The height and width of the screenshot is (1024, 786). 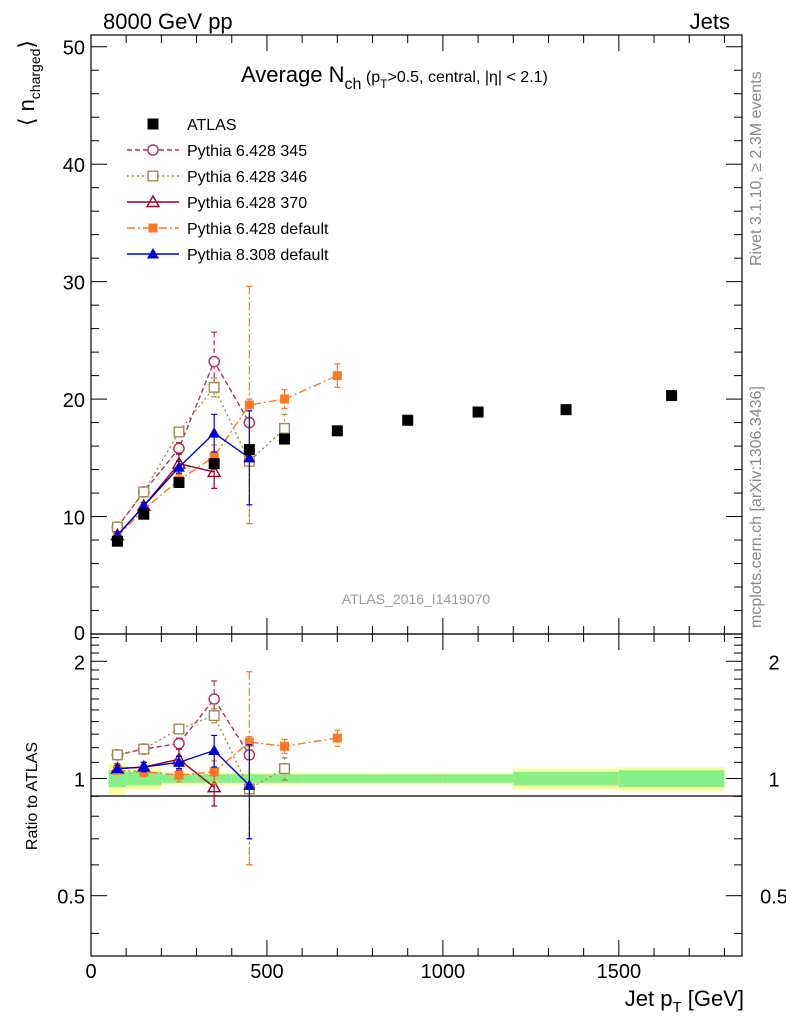 What do you see at coordinates (773, 898) in the screenshot?
I see `ratio-y-tick-label-right: 0.5` at bounding box center [773, 898].